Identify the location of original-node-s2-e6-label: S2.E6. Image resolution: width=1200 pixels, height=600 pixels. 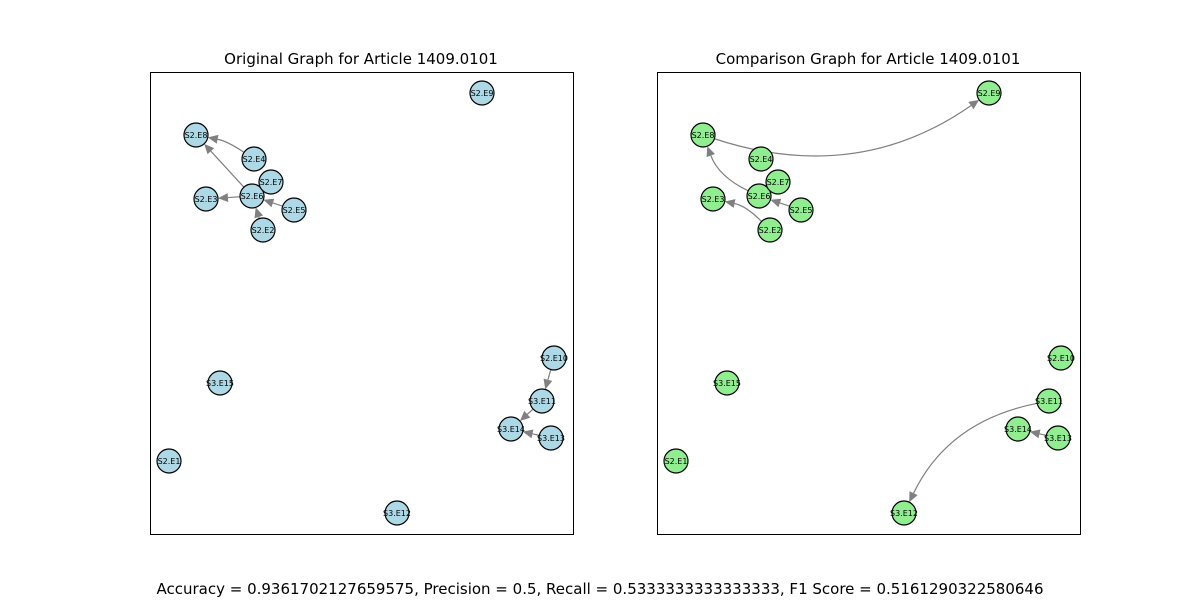
(252, 196).